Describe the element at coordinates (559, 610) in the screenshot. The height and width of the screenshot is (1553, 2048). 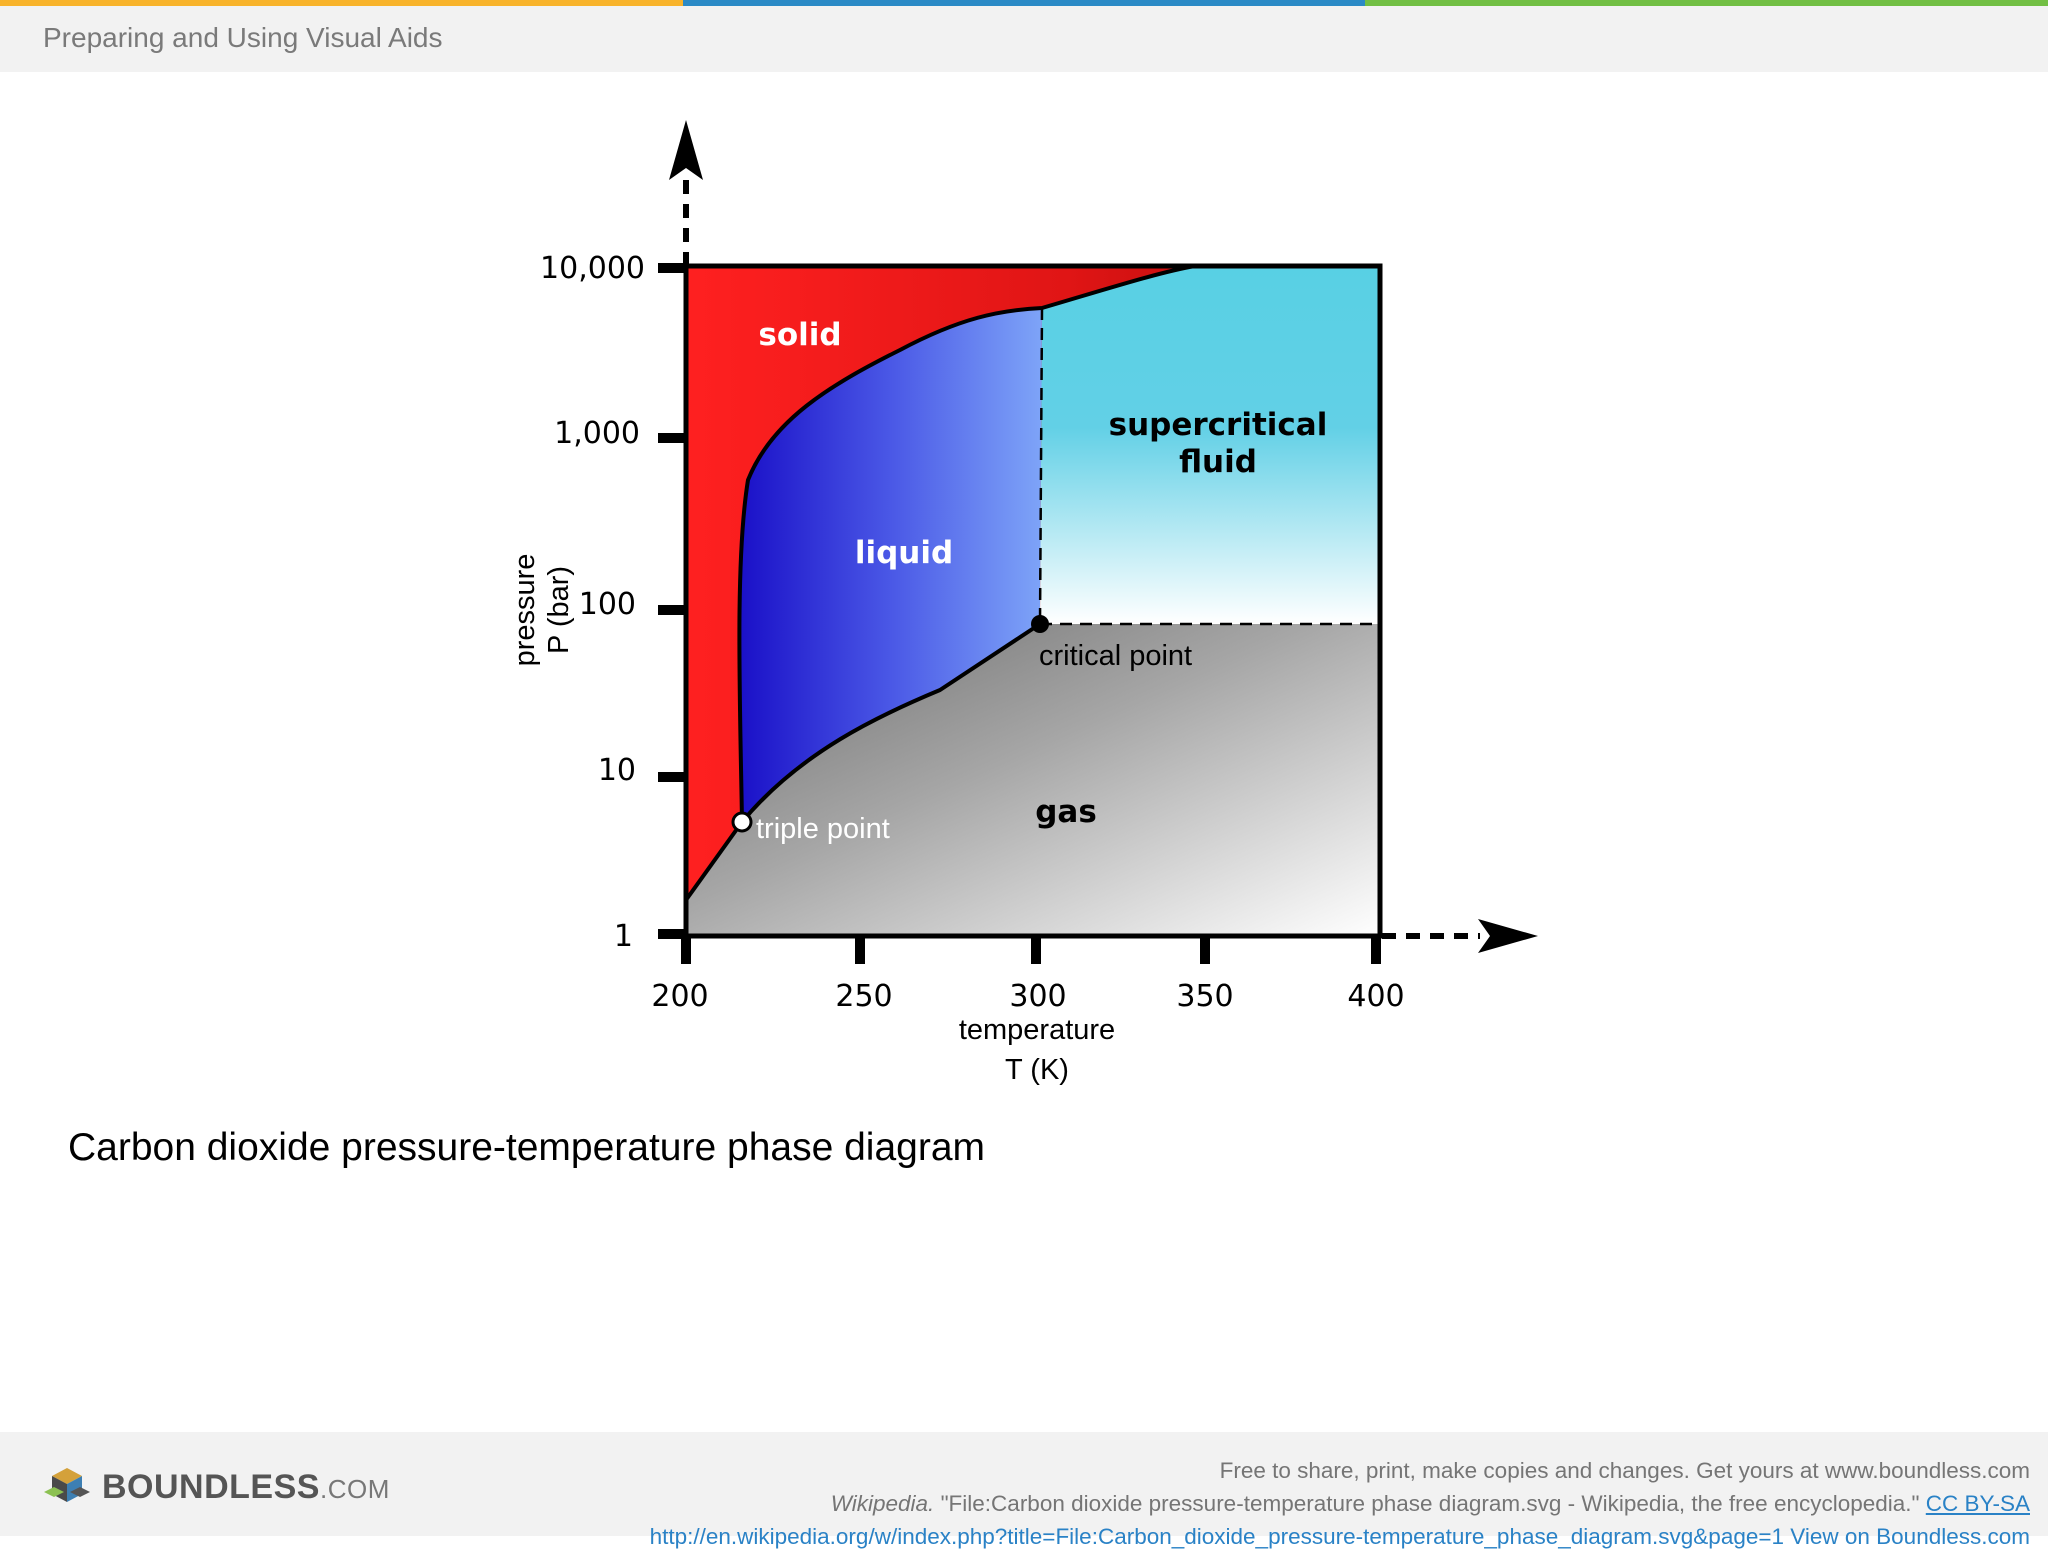
I see `y-axis-title-line2: P (bar)` at that location.